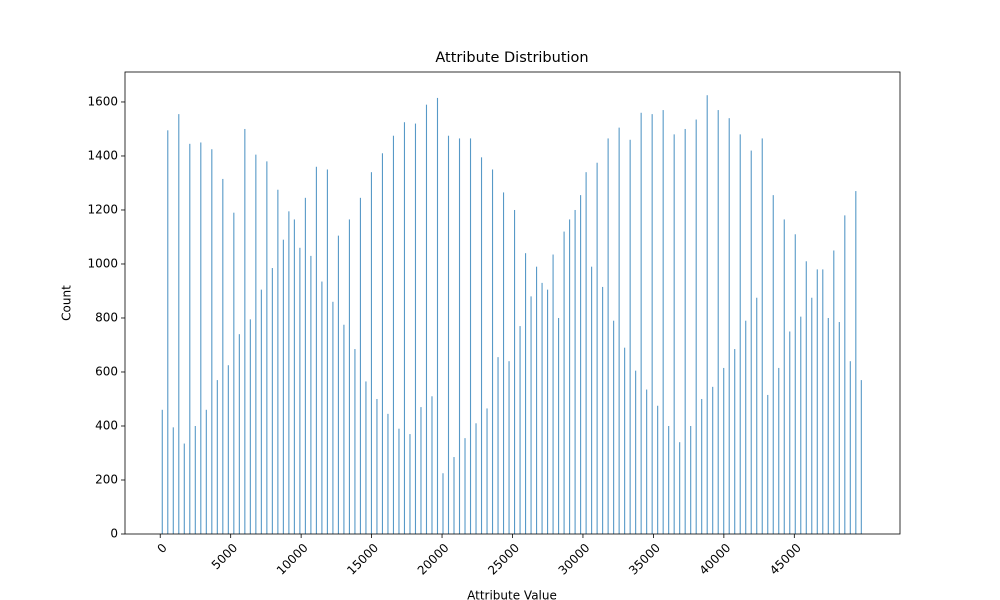  I want to click on y-tick-label: 400, so click(106, 425).